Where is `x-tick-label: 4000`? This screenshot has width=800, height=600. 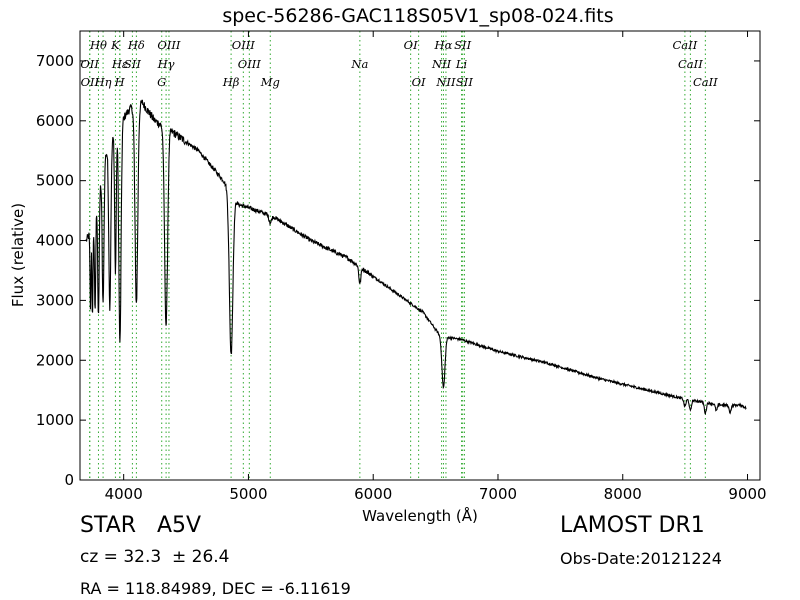
x-tick-label: 4000 is located at coordinates (124, 494).